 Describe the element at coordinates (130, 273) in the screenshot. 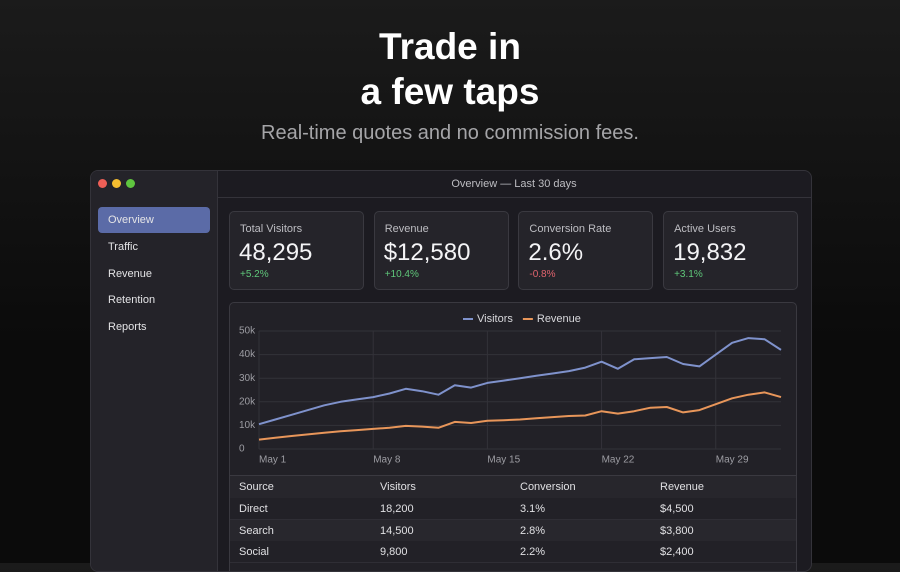

I see `nav-item: Revenue` at that location.